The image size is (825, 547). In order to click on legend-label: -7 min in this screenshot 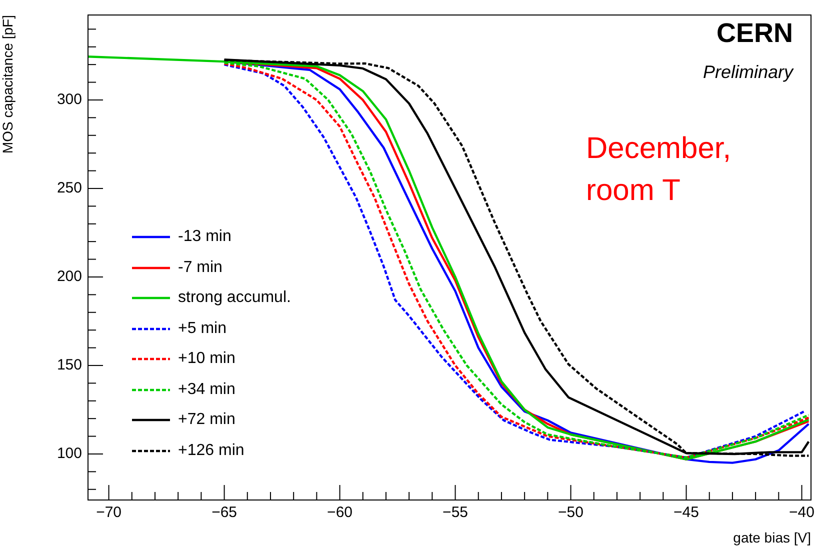, I will do `click(200, 268)`.